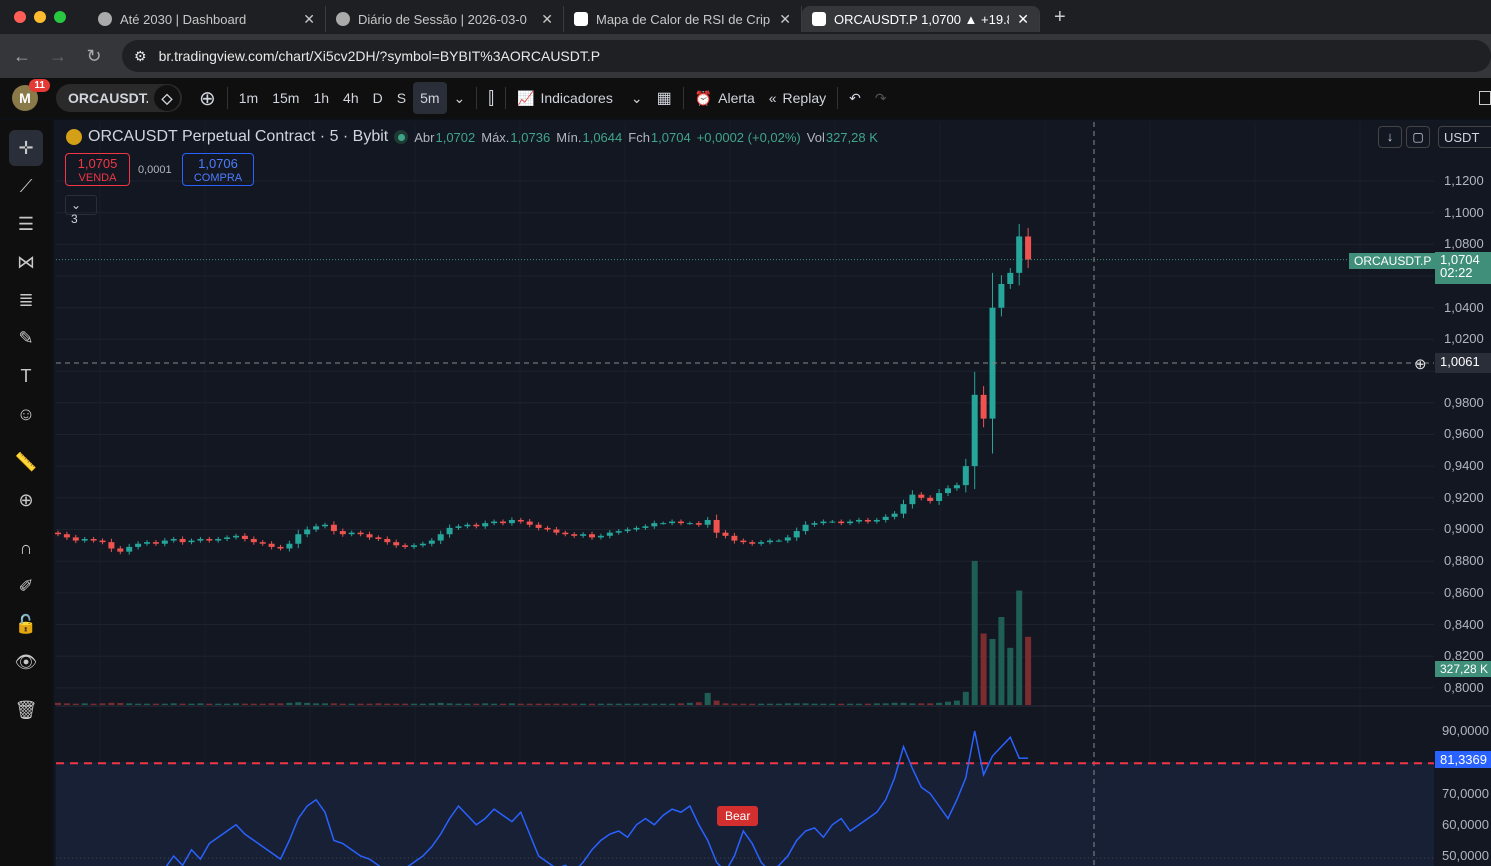 The width and height of the screenshot is (1491, 866). What do you see at coordinates (167, 98) in the screenshot?
I see `diamond-icon: ◇` at bounding box center [167, 98].